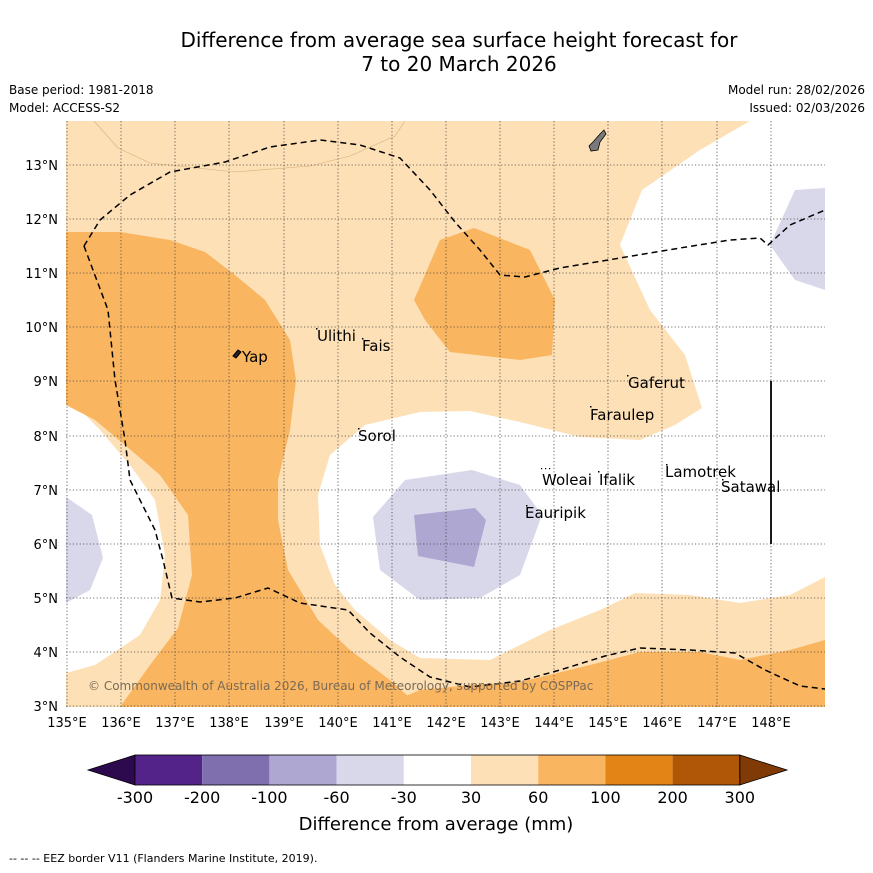 The image size is (873, 873). What do you see at coordinates (115, 534) in the screenshot?
I see `neutral-region-west` at bounding box center [115, 534].